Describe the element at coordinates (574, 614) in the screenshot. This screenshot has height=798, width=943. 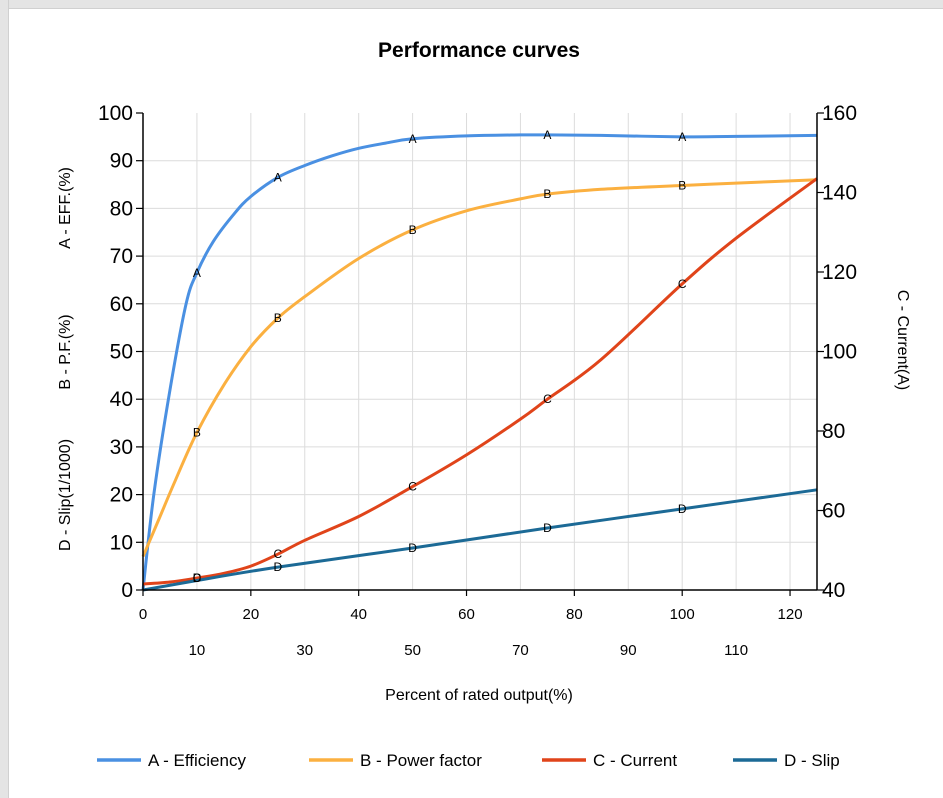
I see `x-tick-label-top: 80` at that location.